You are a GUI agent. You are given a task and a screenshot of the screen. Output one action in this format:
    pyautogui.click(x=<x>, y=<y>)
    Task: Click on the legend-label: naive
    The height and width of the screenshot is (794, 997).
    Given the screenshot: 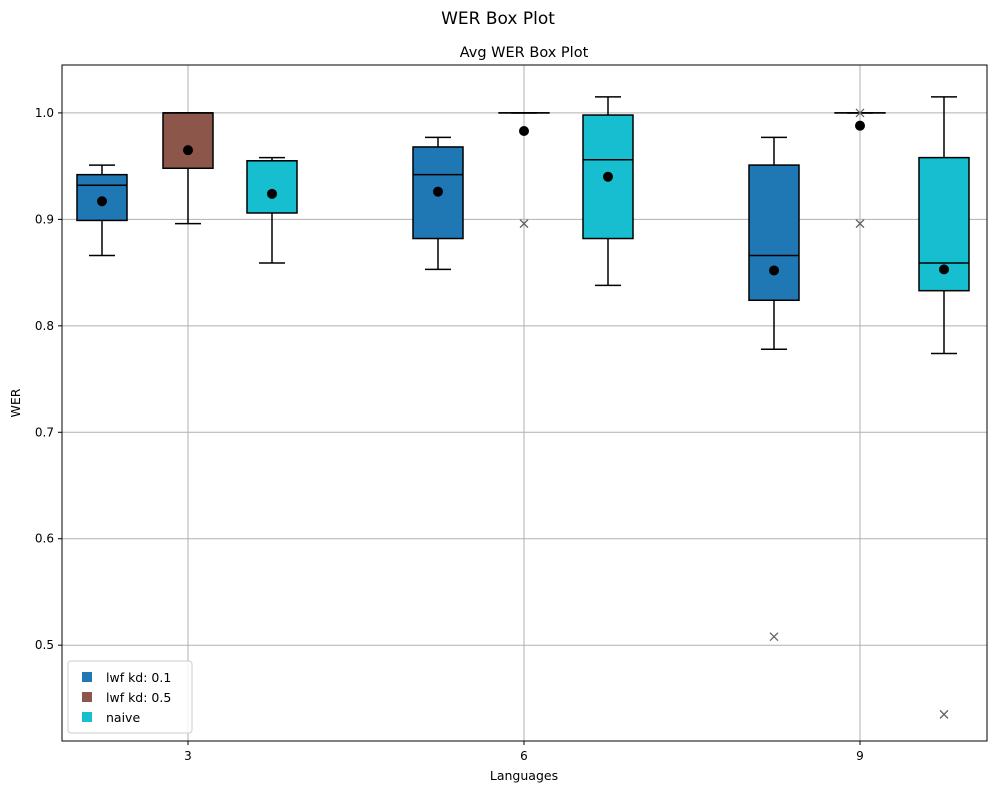 What is the action you would take?
    pyautogui.click(x=123, y=717)
    